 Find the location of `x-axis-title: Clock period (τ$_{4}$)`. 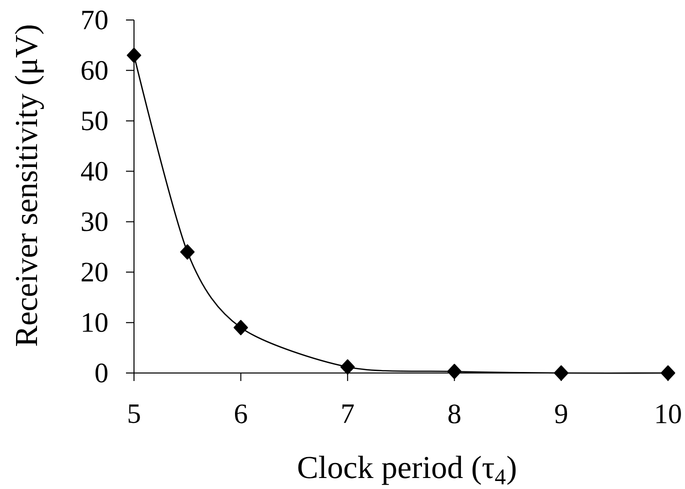

x-axis-title: Clock period (τ$_{4}$) is located at coordinates (407, 470).